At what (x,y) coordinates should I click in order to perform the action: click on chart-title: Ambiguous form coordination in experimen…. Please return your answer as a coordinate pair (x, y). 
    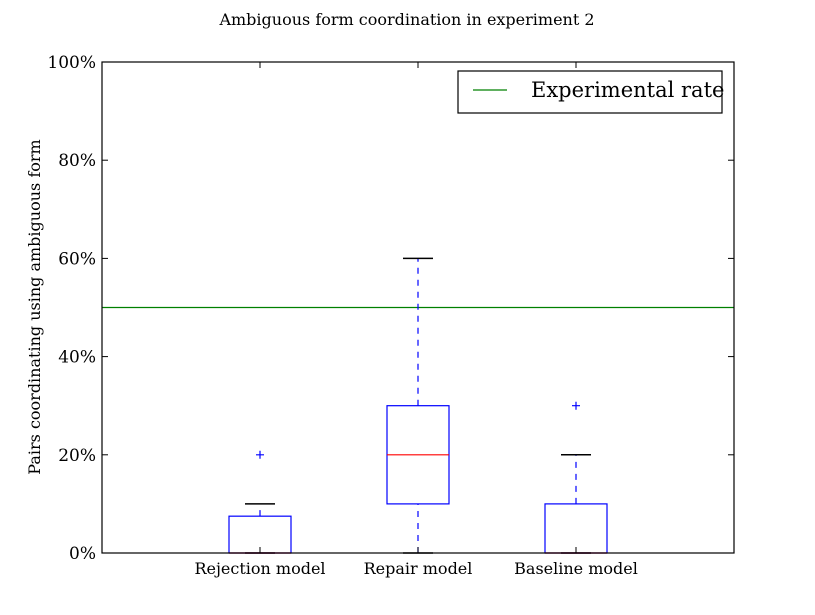
    Looking at the image, I should click on (406, 19).